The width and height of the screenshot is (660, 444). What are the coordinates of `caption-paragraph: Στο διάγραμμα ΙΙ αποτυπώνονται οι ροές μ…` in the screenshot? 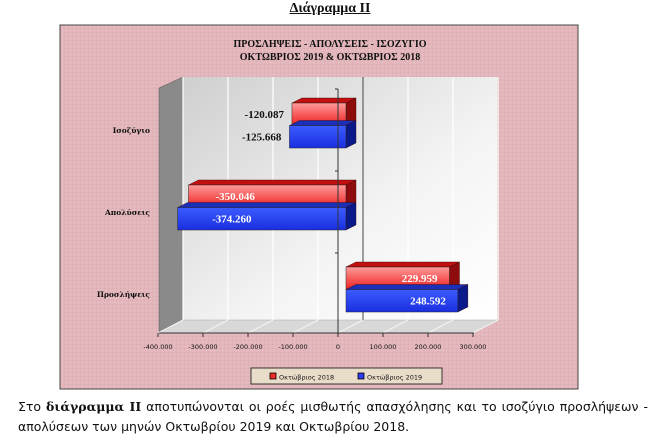 It's located at (333, 417).